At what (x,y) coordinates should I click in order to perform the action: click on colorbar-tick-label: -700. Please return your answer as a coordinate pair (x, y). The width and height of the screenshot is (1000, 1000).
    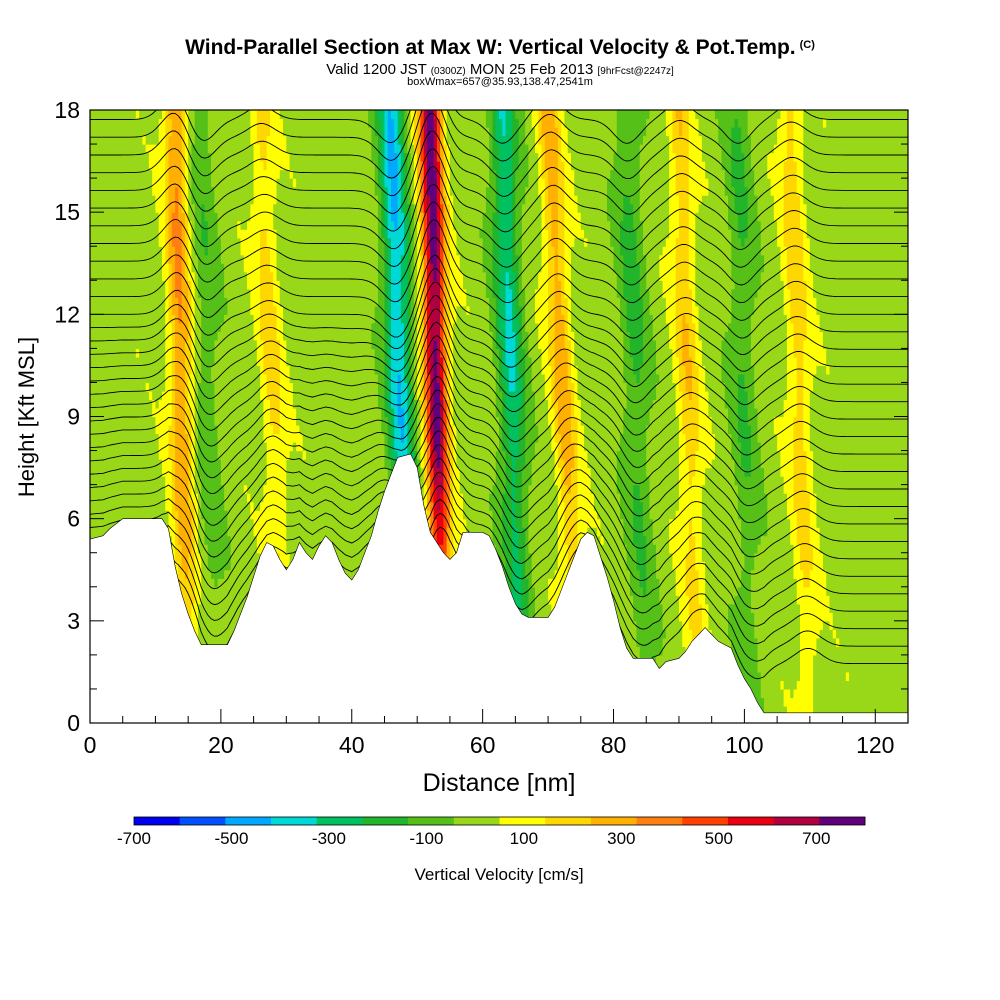
    Looking at the image, I should click on (134, 838).